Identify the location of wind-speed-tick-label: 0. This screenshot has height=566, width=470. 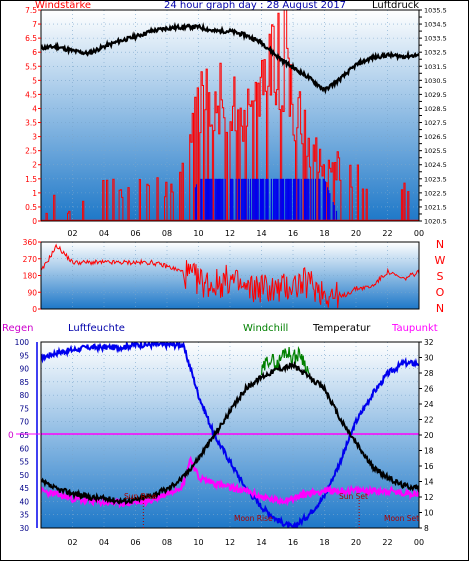
(34, 221).